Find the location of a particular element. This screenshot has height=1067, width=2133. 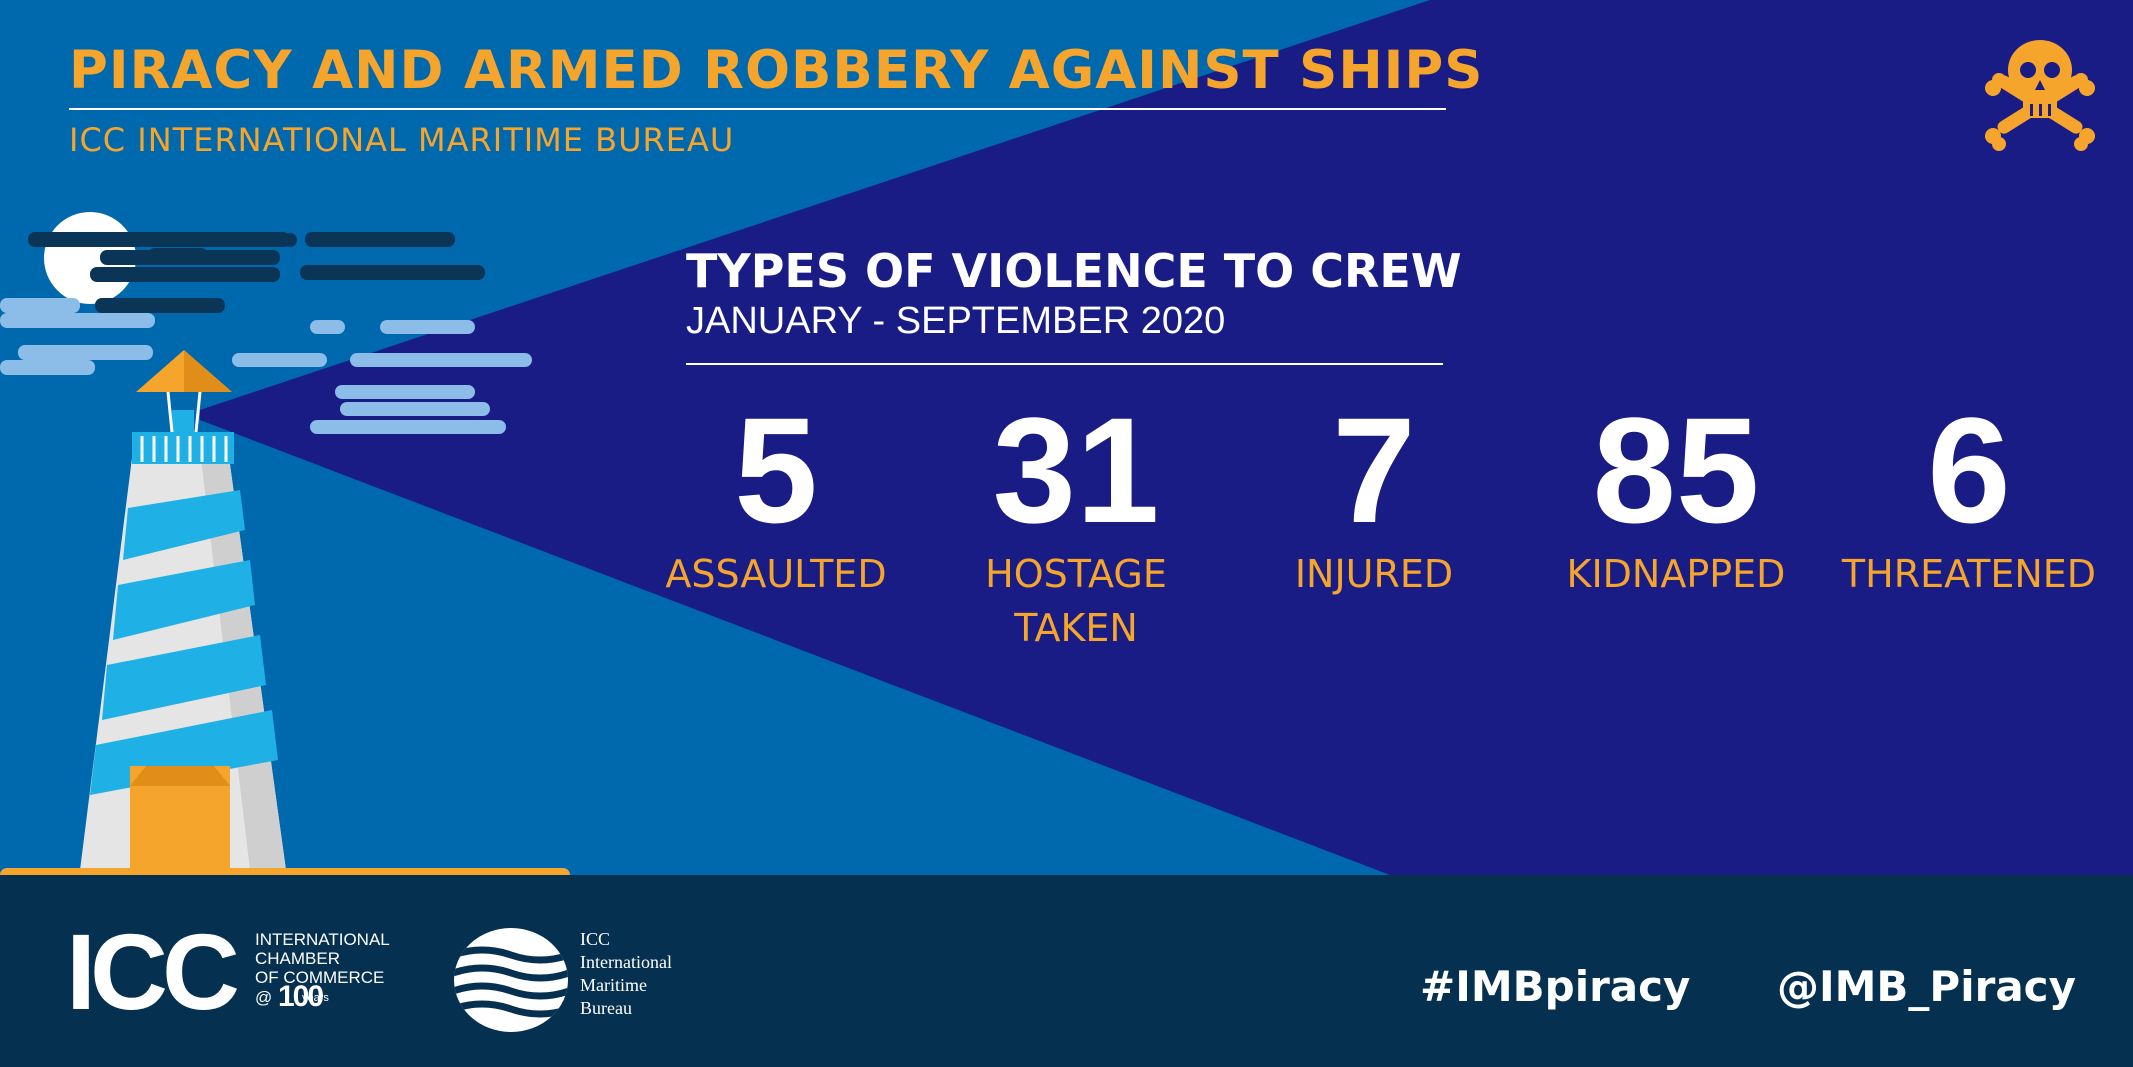

lighthouse is located at coordinates (183, 610).